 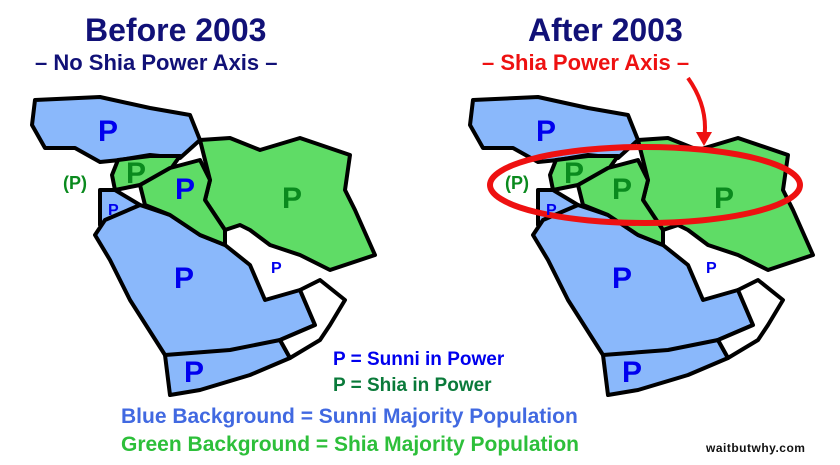 I want to click on label-yemen-before: P, so click(x=194, y=372).